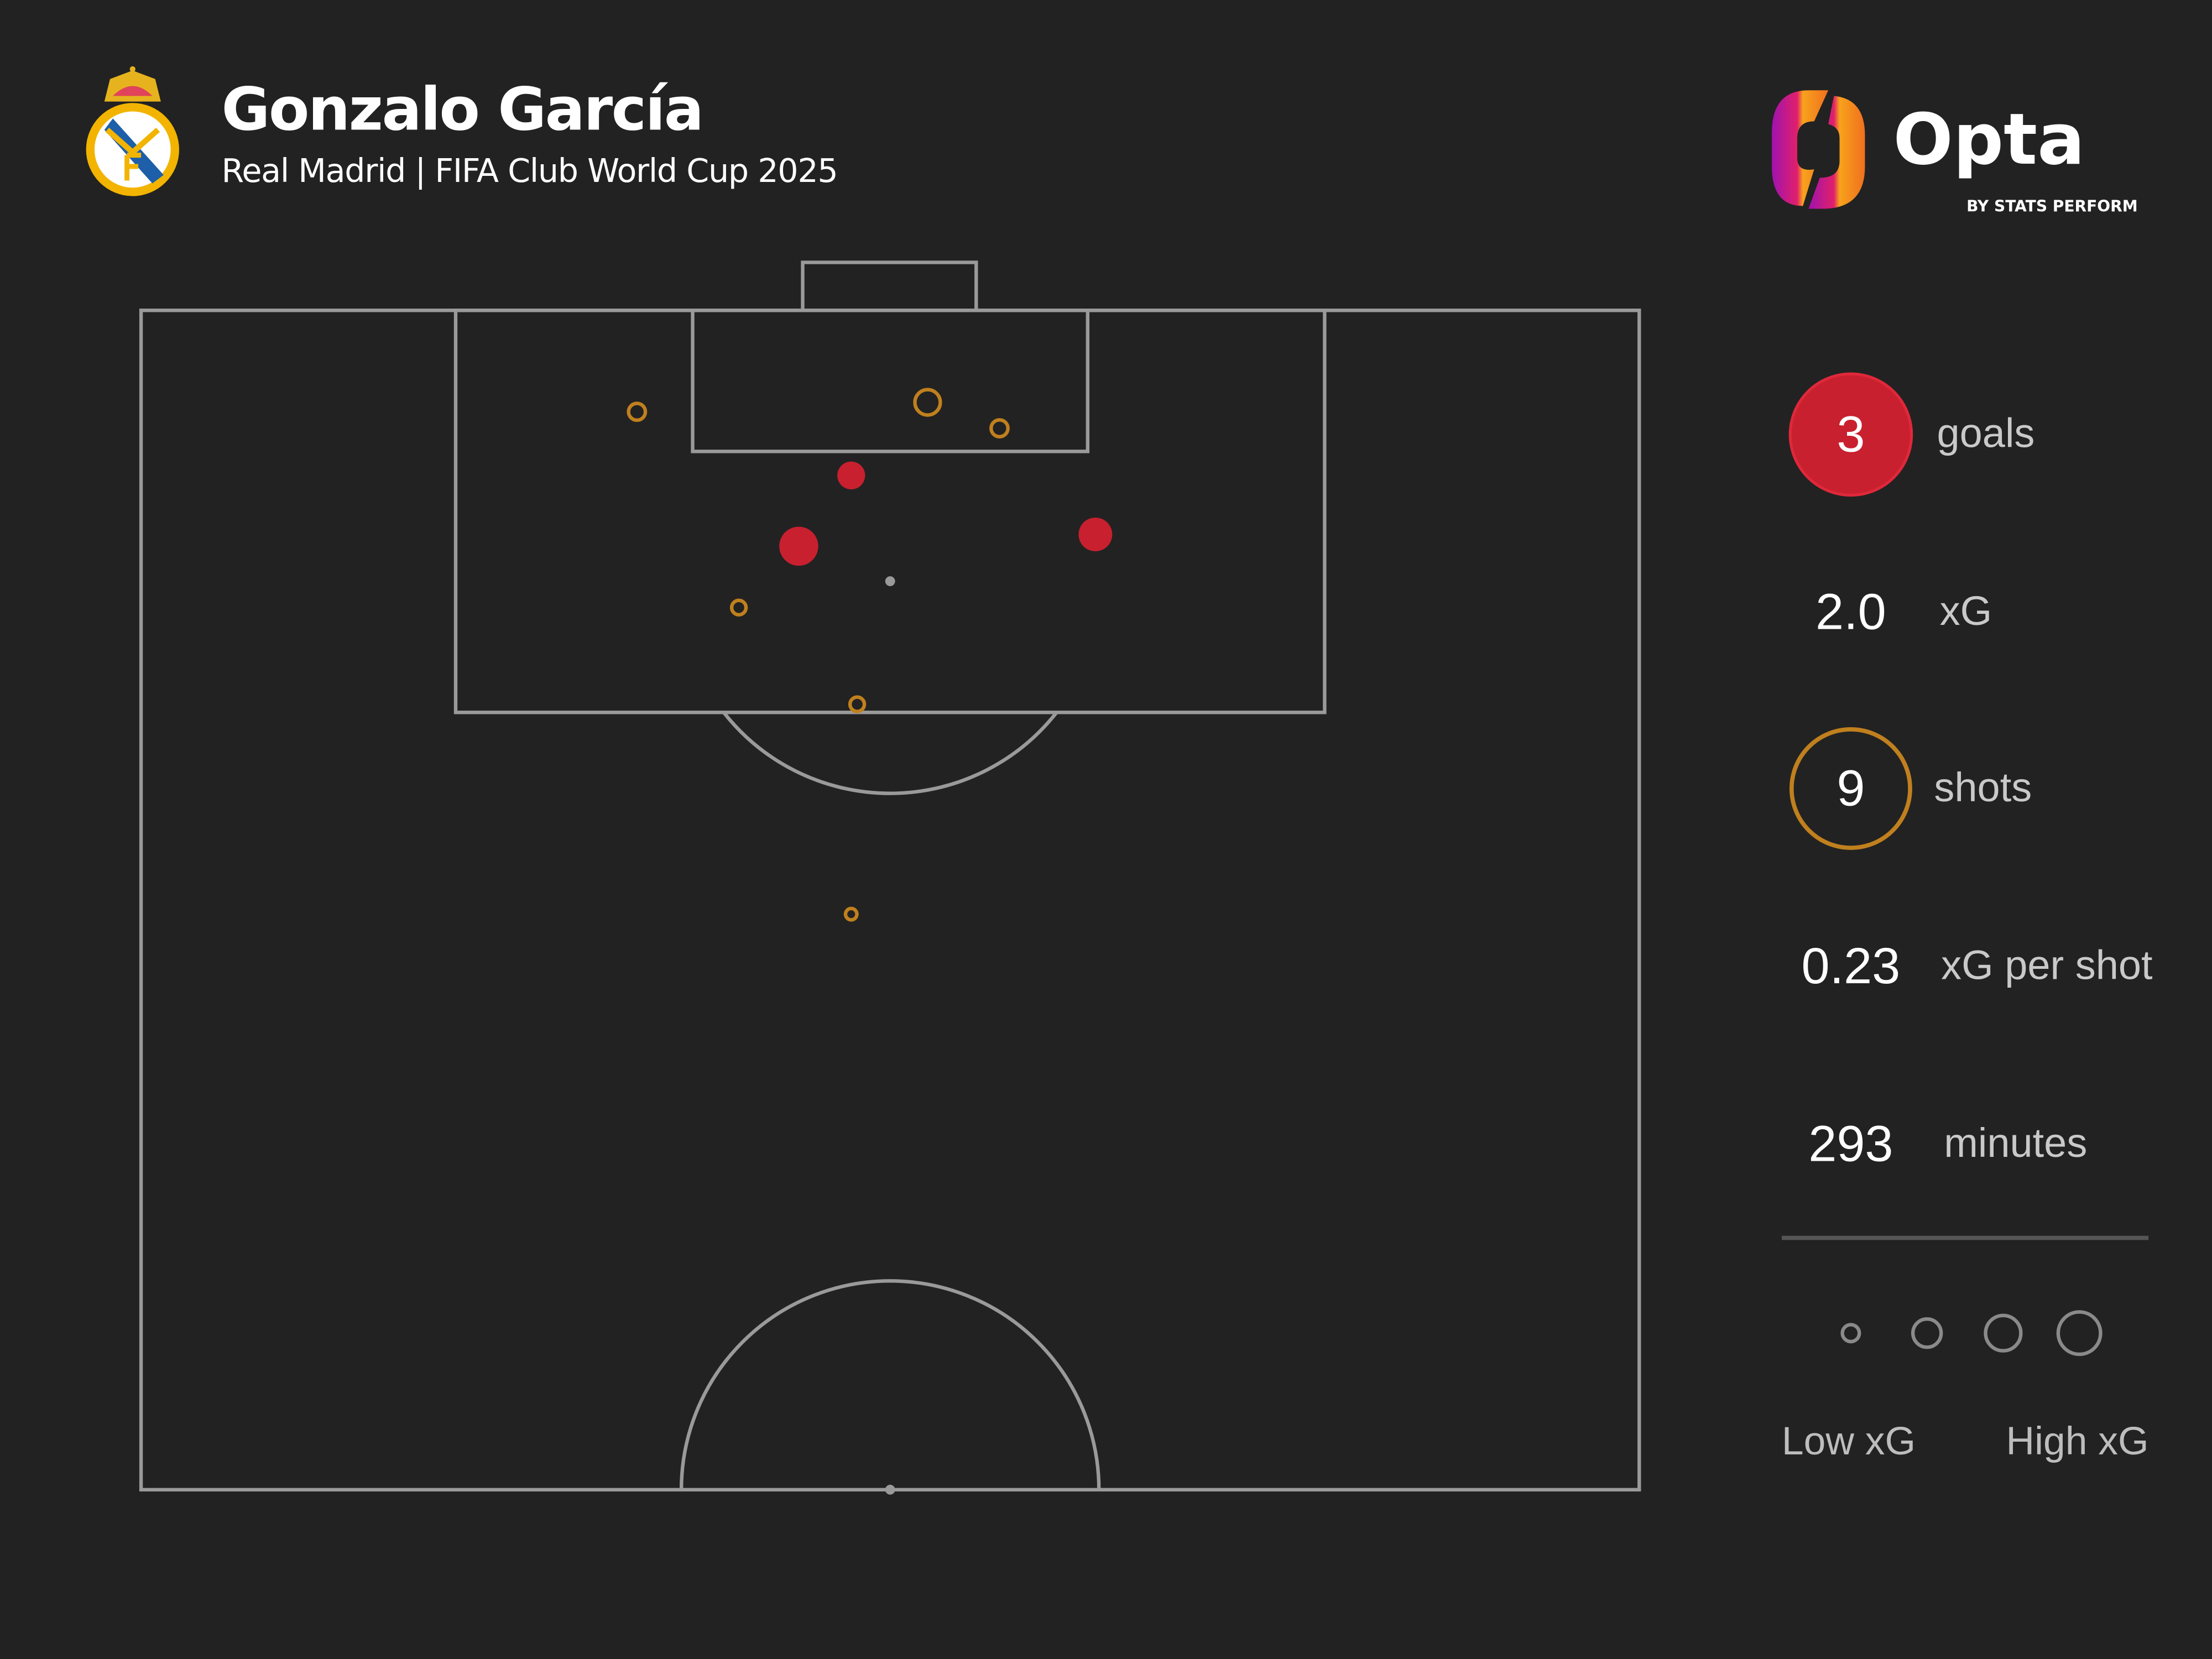 The height and width of the screenshot is (1659, 2212). I want to click on divider, so click(1965, 1237).